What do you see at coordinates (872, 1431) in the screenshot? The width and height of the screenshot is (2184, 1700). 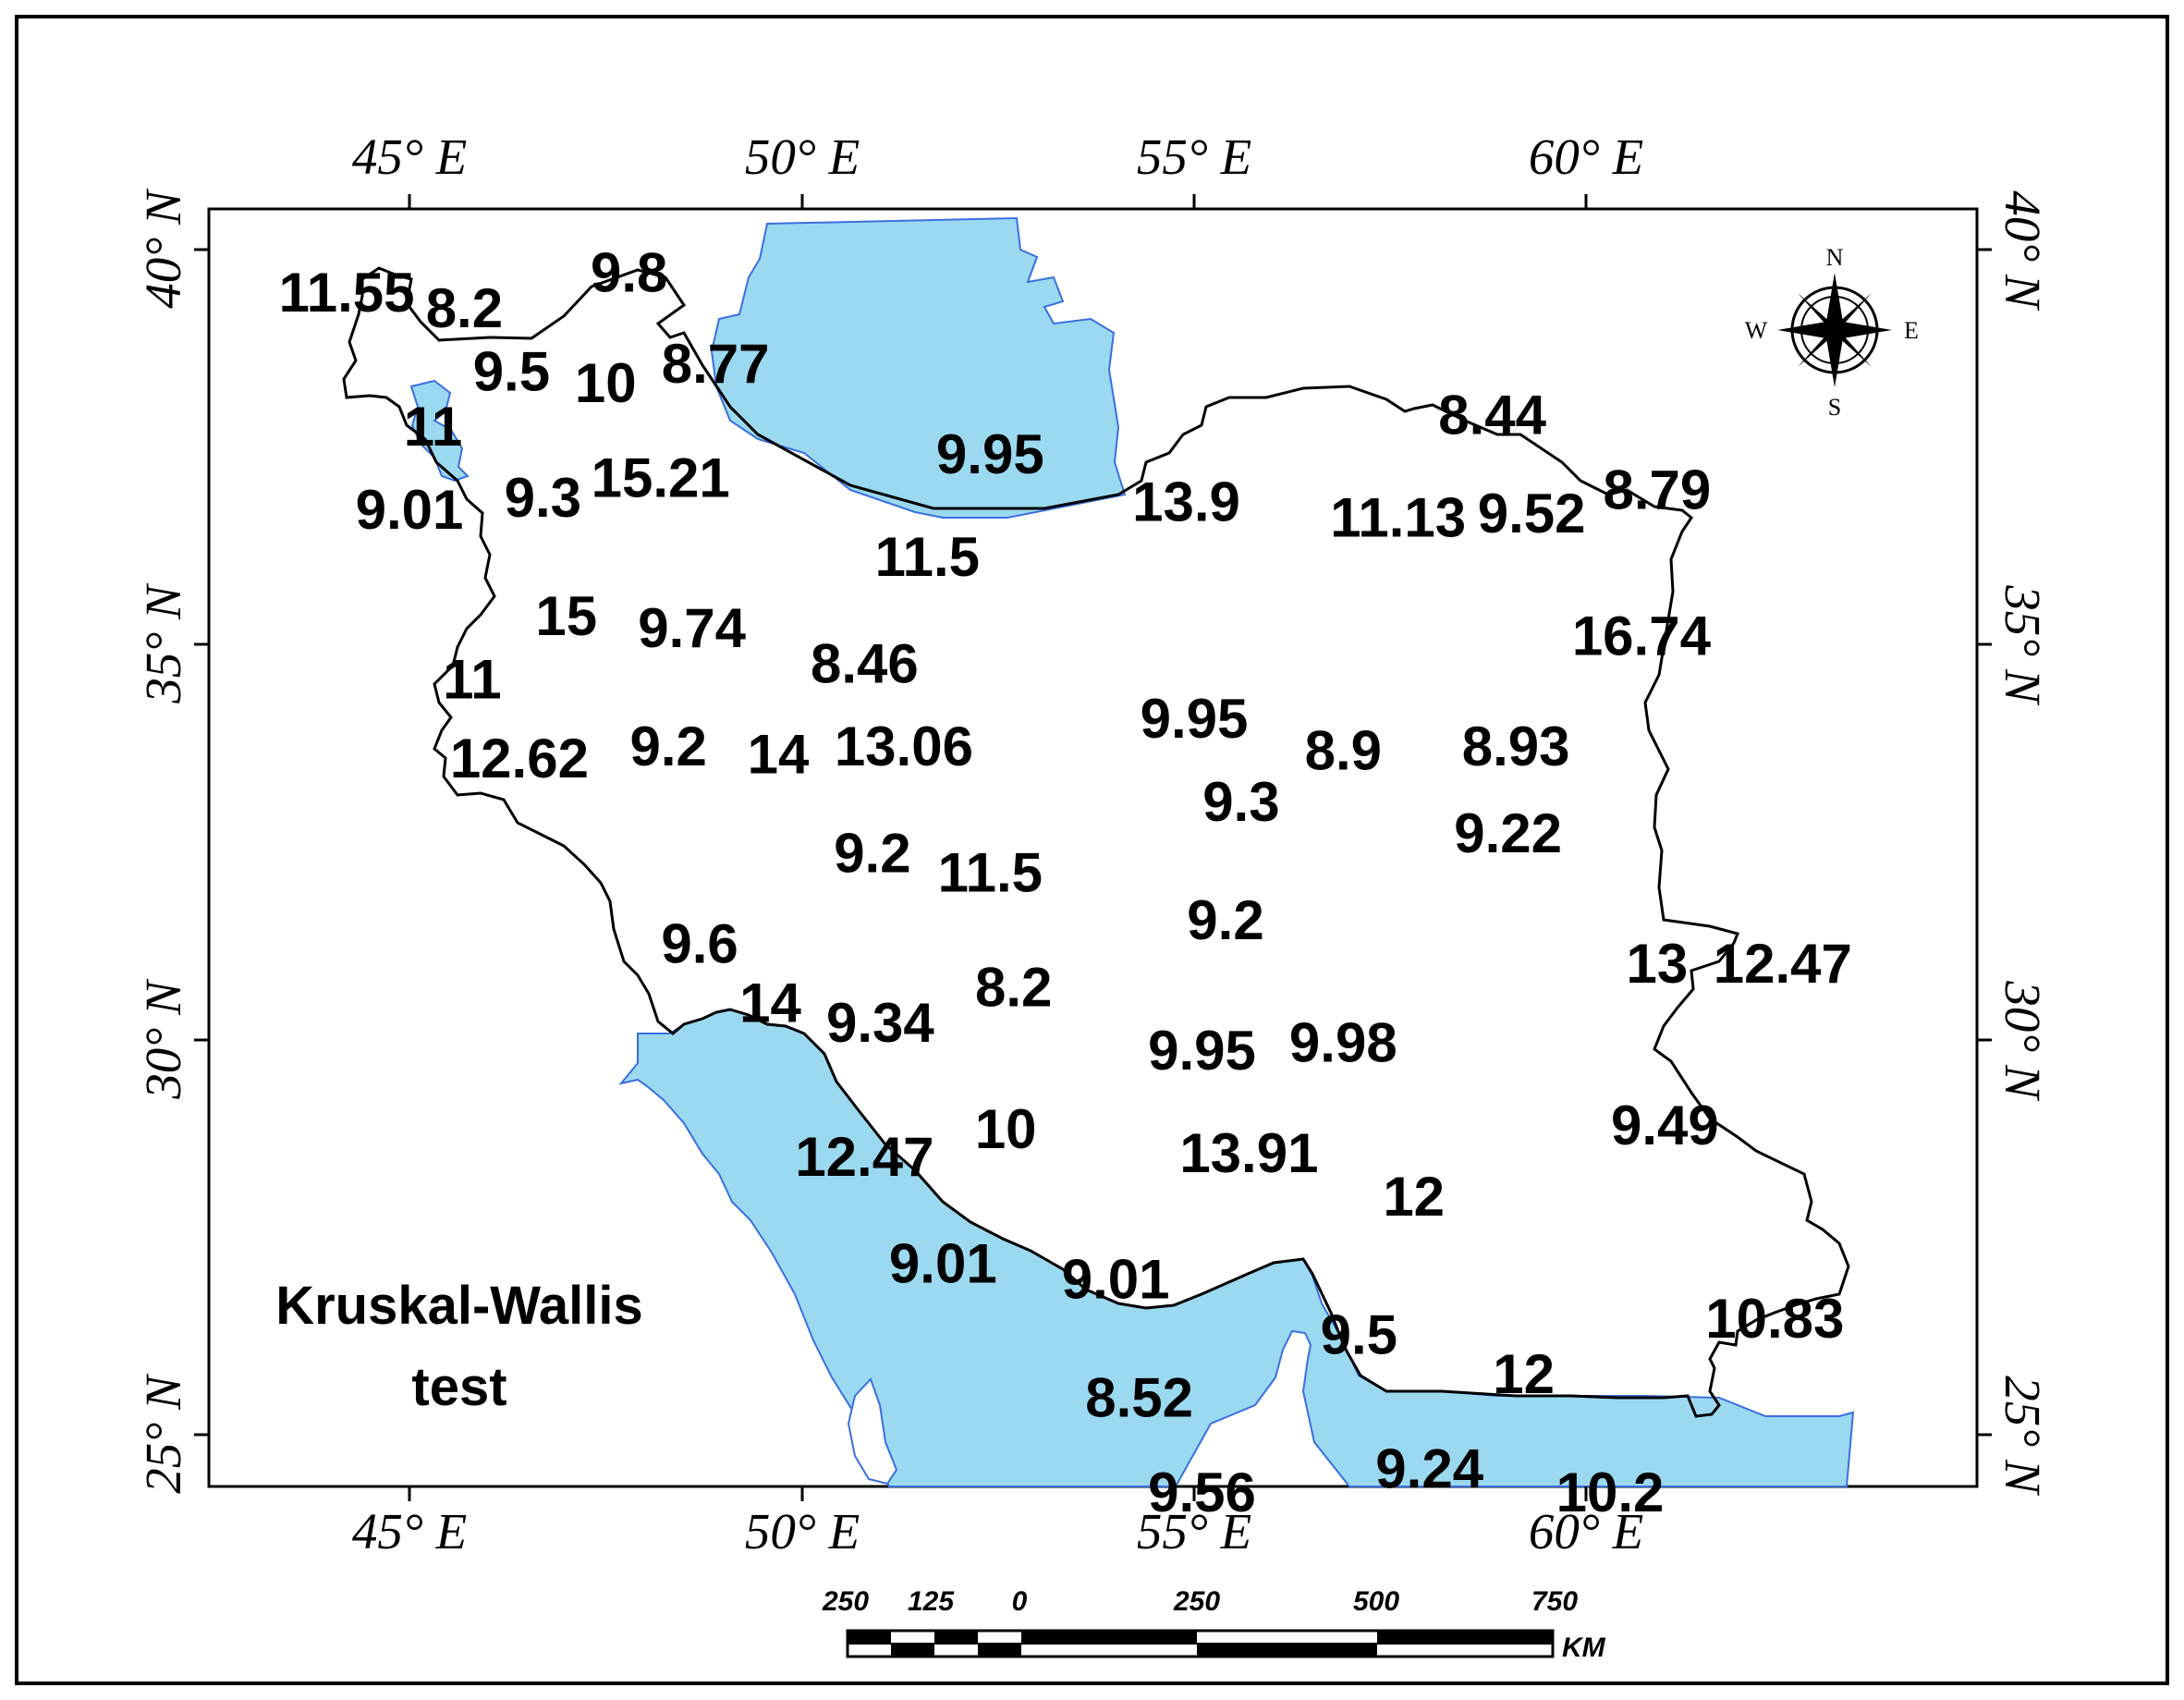 I see `qatar-land` at bounding box center [872, 1431].